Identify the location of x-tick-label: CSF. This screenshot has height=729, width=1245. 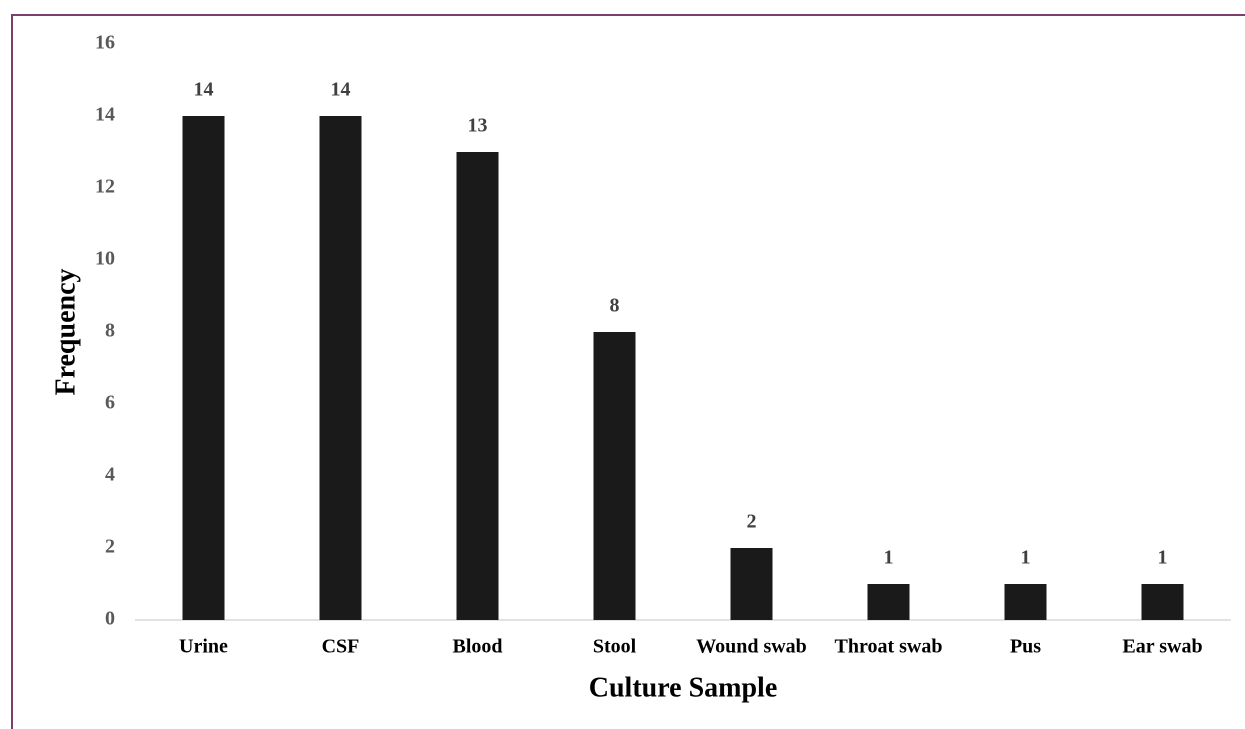
(341, 647).